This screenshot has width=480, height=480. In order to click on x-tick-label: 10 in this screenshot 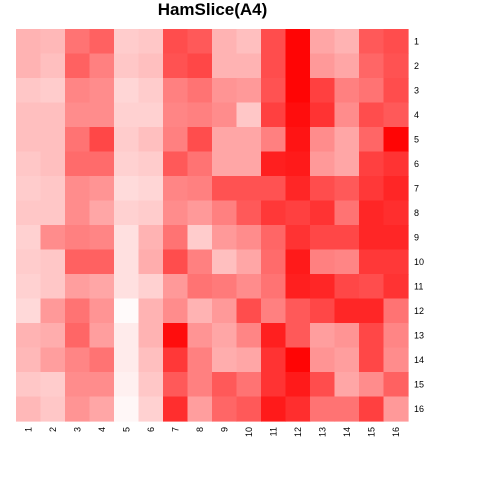, I will do `click(249, 432)`.